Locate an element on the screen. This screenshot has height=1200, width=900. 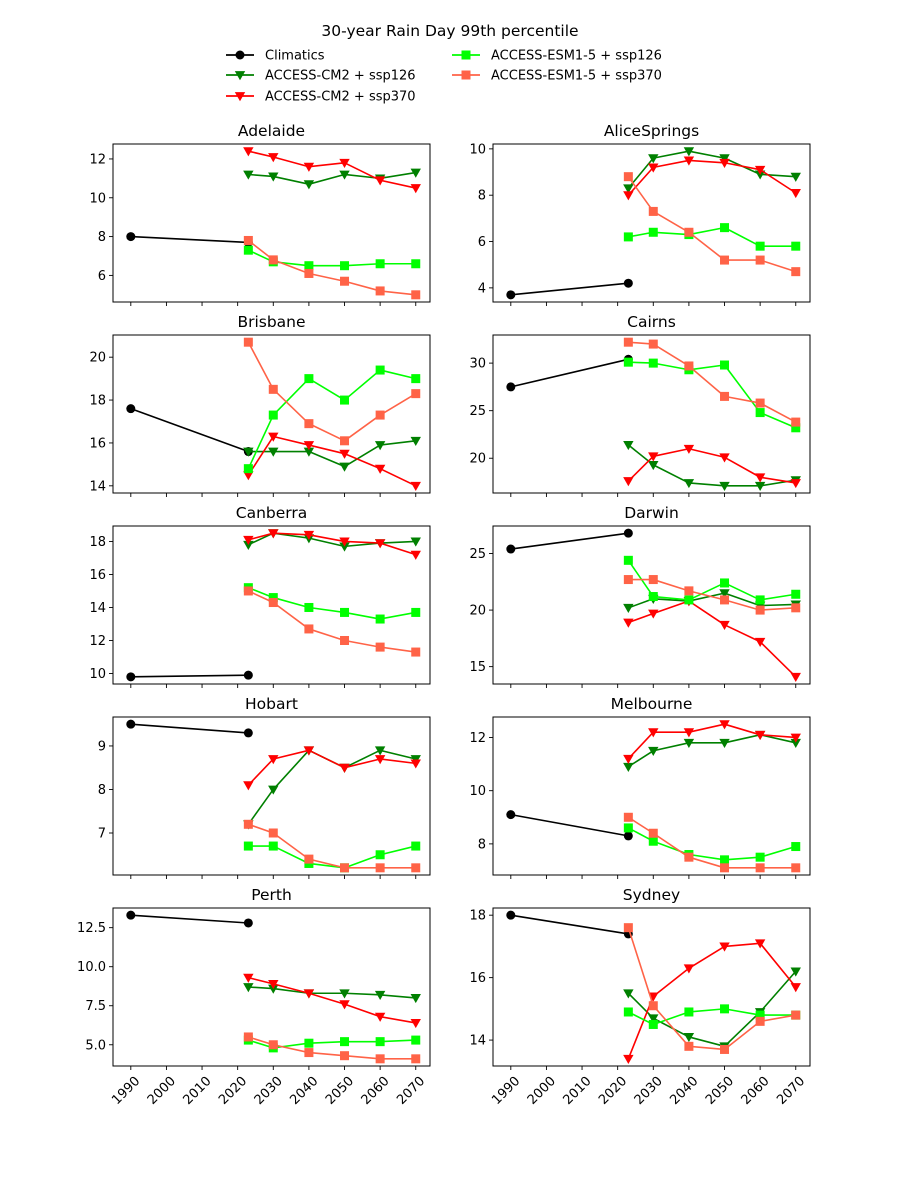
series-access-cm2-ssp126 is located at coordinates (332, 788).